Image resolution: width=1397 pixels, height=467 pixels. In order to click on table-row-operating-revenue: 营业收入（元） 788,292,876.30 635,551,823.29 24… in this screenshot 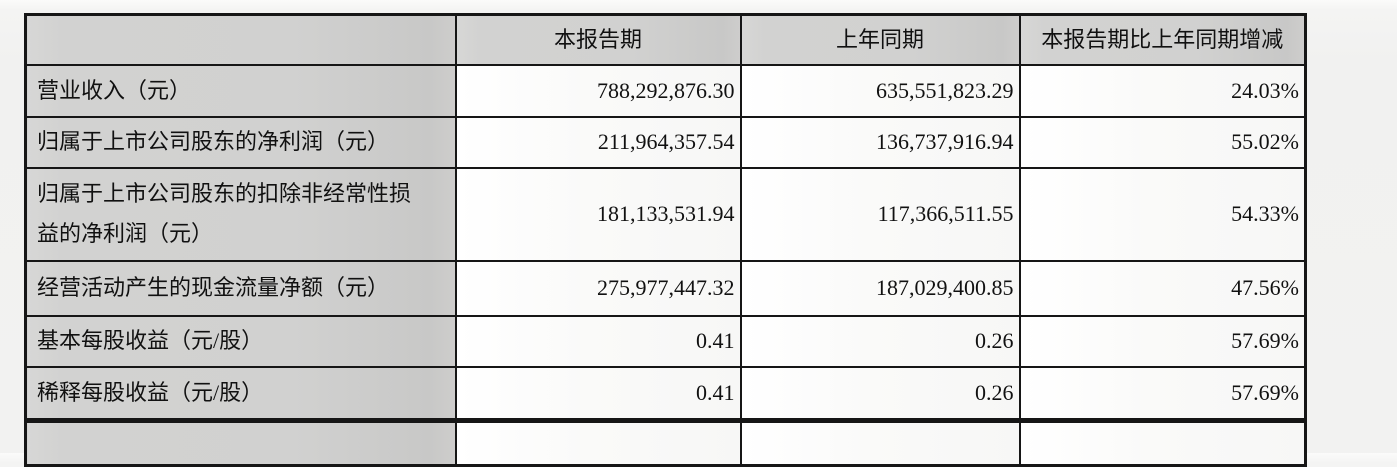, I will do `click(665, 90)`.